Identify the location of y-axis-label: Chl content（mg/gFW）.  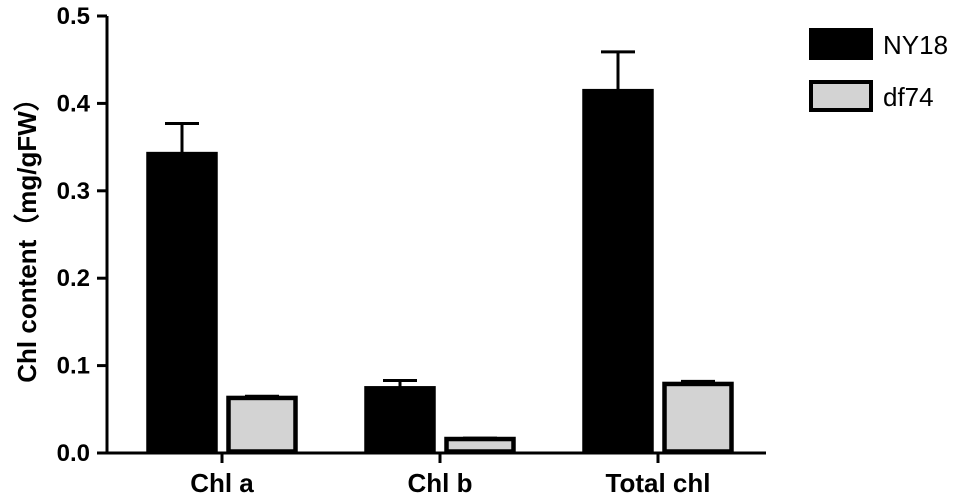
(27, 234).